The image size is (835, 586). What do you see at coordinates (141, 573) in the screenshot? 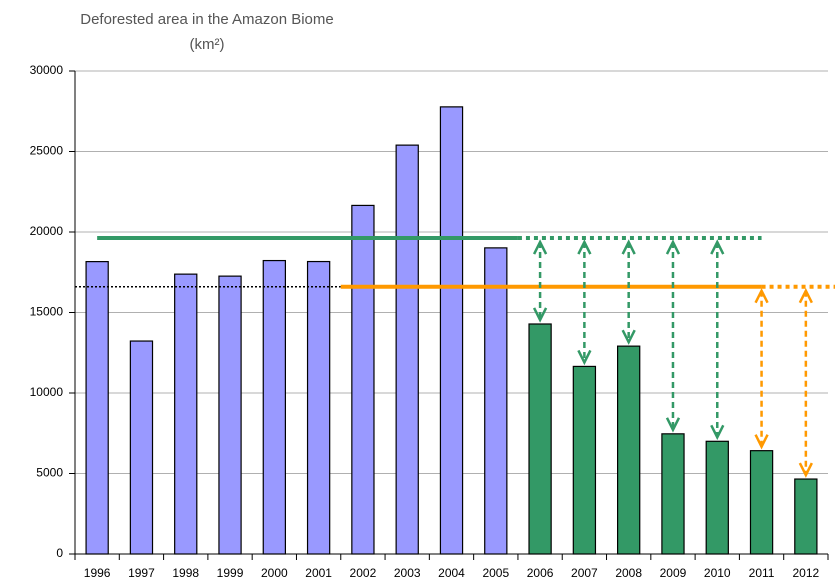
I see `x-tick-label: 1997` at bounding box center [141, 573].